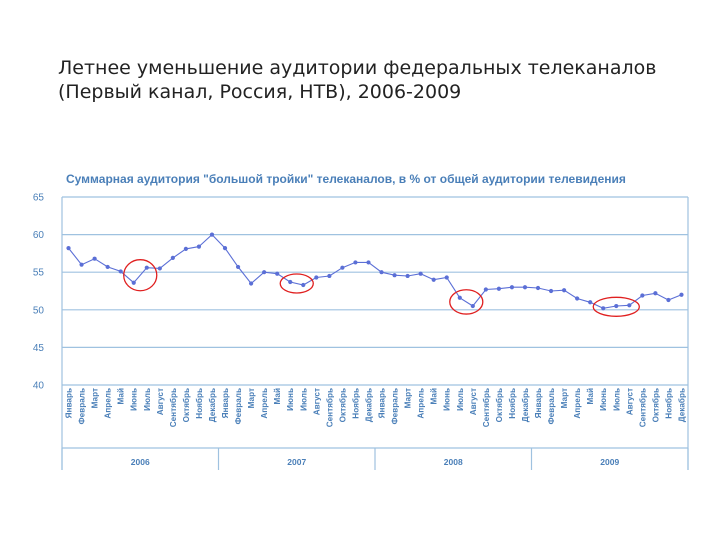 Image resolution: width=720 pixels, height=540 pixels. I want to click on y-tick-label: 45, so click(39, 348).